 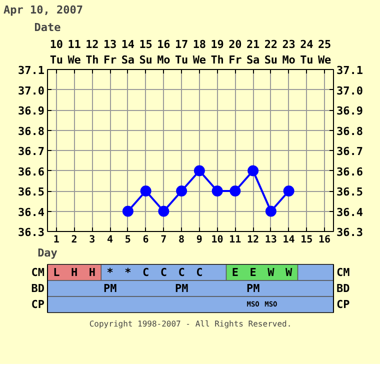 I want to click on x-tick-label: 14, so click(x=288, y=240).